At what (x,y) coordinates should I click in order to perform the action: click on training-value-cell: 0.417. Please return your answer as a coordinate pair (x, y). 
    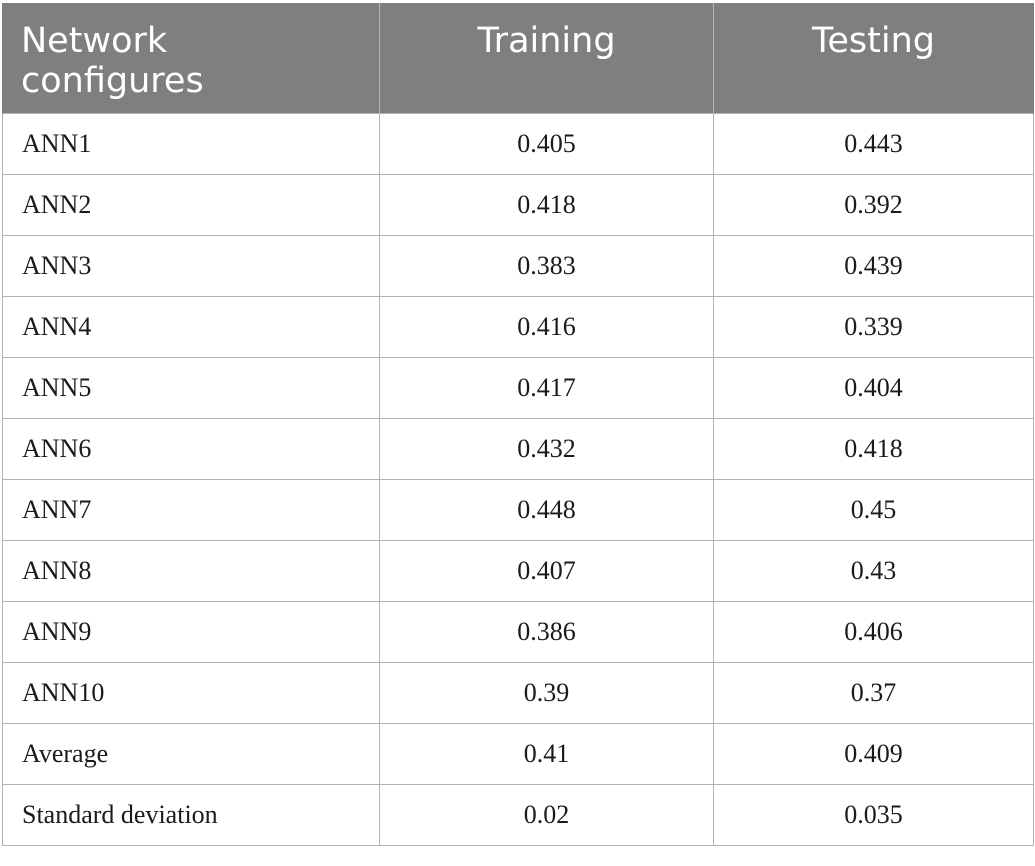
    Looking at the image, I should click on (546, 388).